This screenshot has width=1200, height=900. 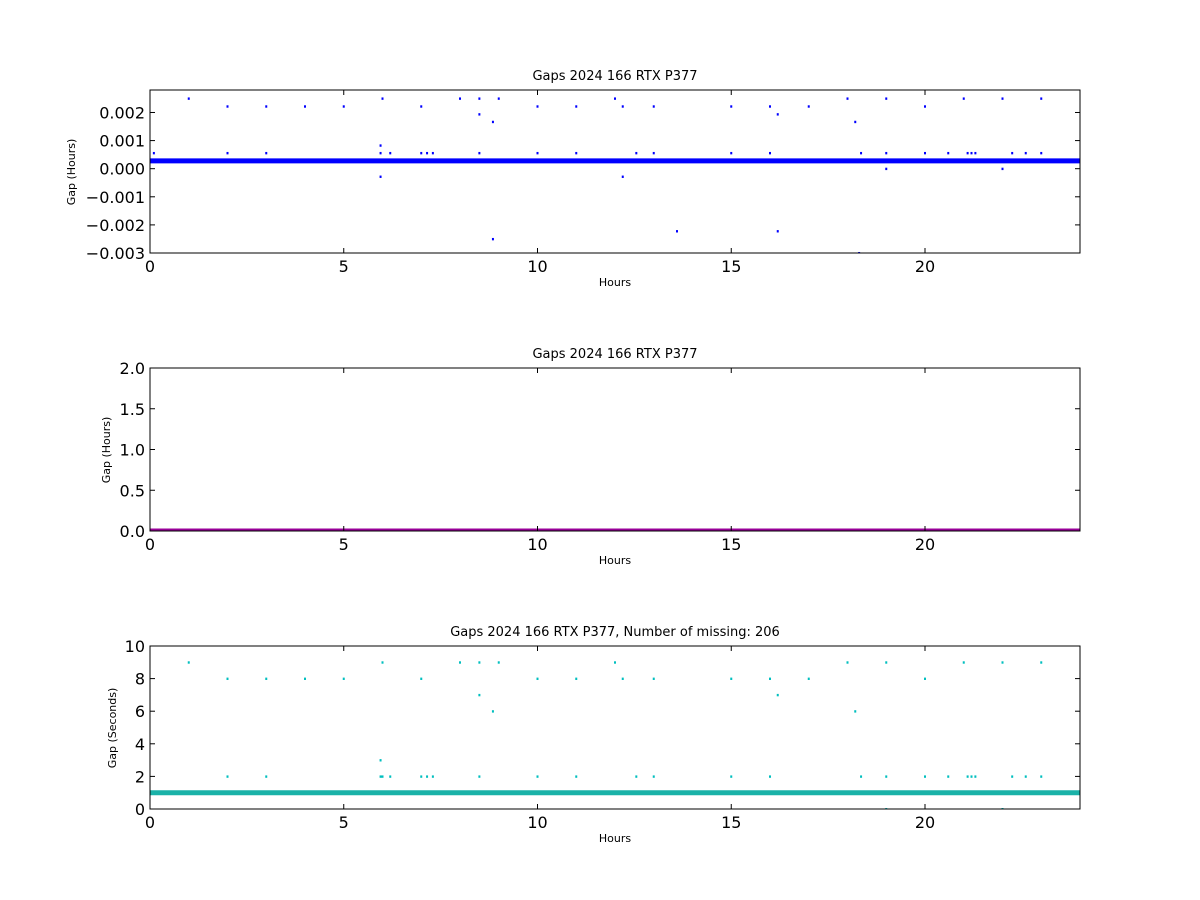 What do you see at coordinates (132, 409) in the screenshot?
I see `y-tick-label: 1.5` at bounding box center [132, 409].